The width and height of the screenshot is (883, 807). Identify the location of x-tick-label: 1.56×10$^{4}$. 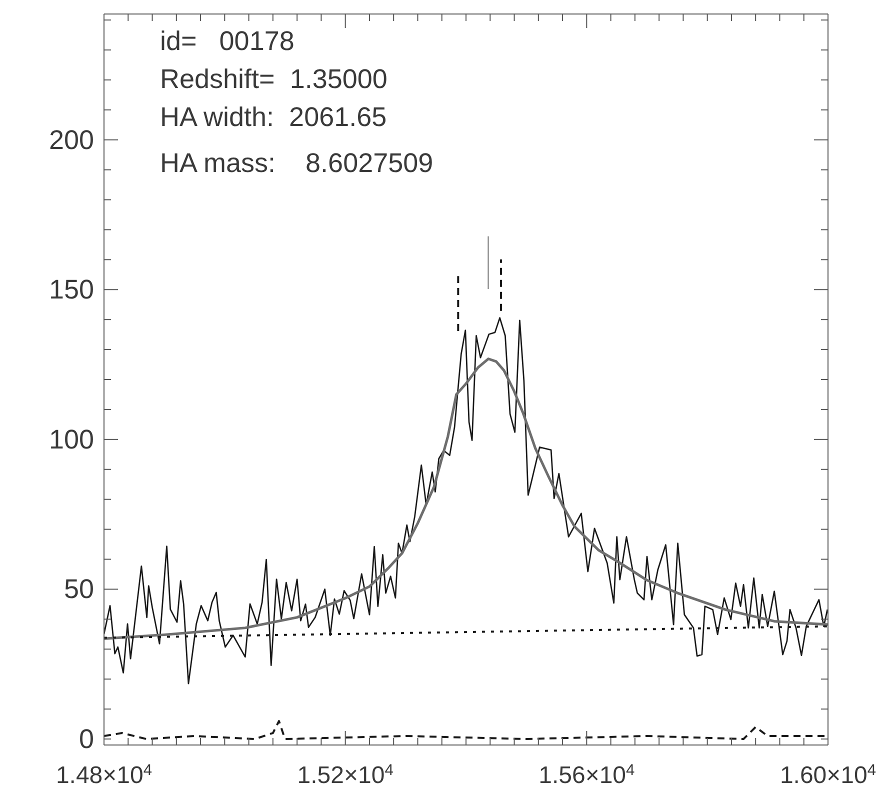
(587, 775).